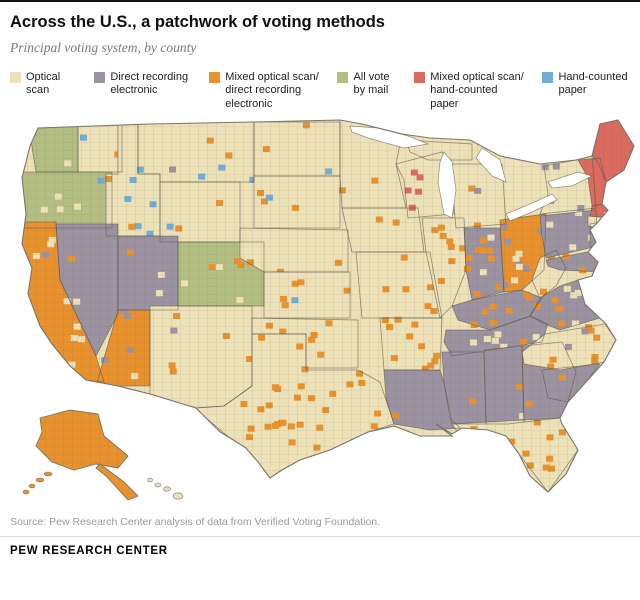 The width and height of the screenshot is (640, 600). Describe the element at coordinates (477, 90) in the screenshot. I see `legend-label: Mixed optical scan/ hand-counted paper` at that location.